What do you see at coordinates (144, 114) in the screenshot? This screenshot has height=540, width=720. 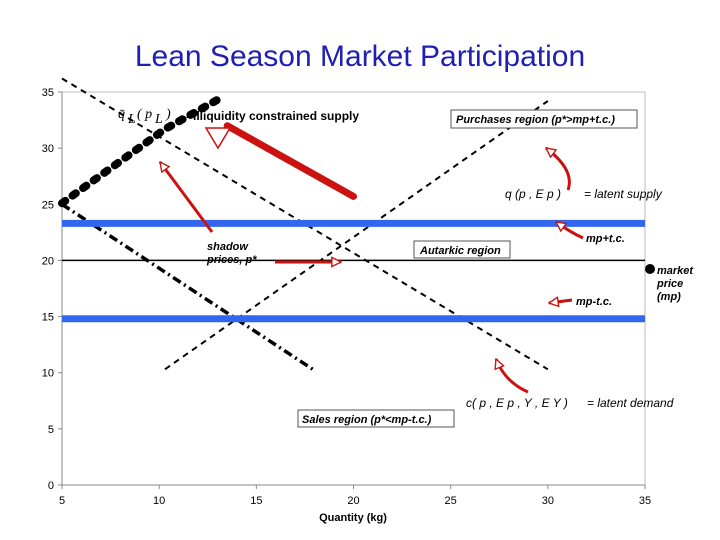 I see `q-args: ( p` at bounding box center [144, 114].